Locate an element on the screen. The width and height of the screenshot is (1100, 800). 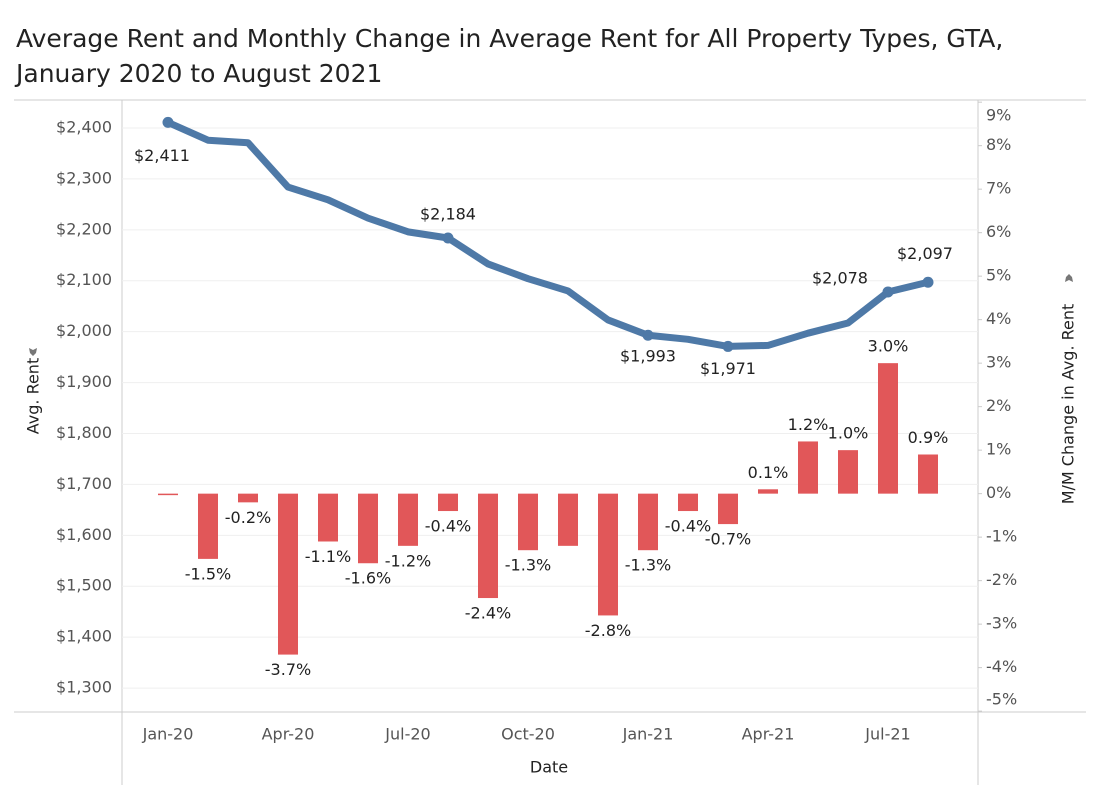
y2-tick-label: -2% is located at coordinates (1001, 579).